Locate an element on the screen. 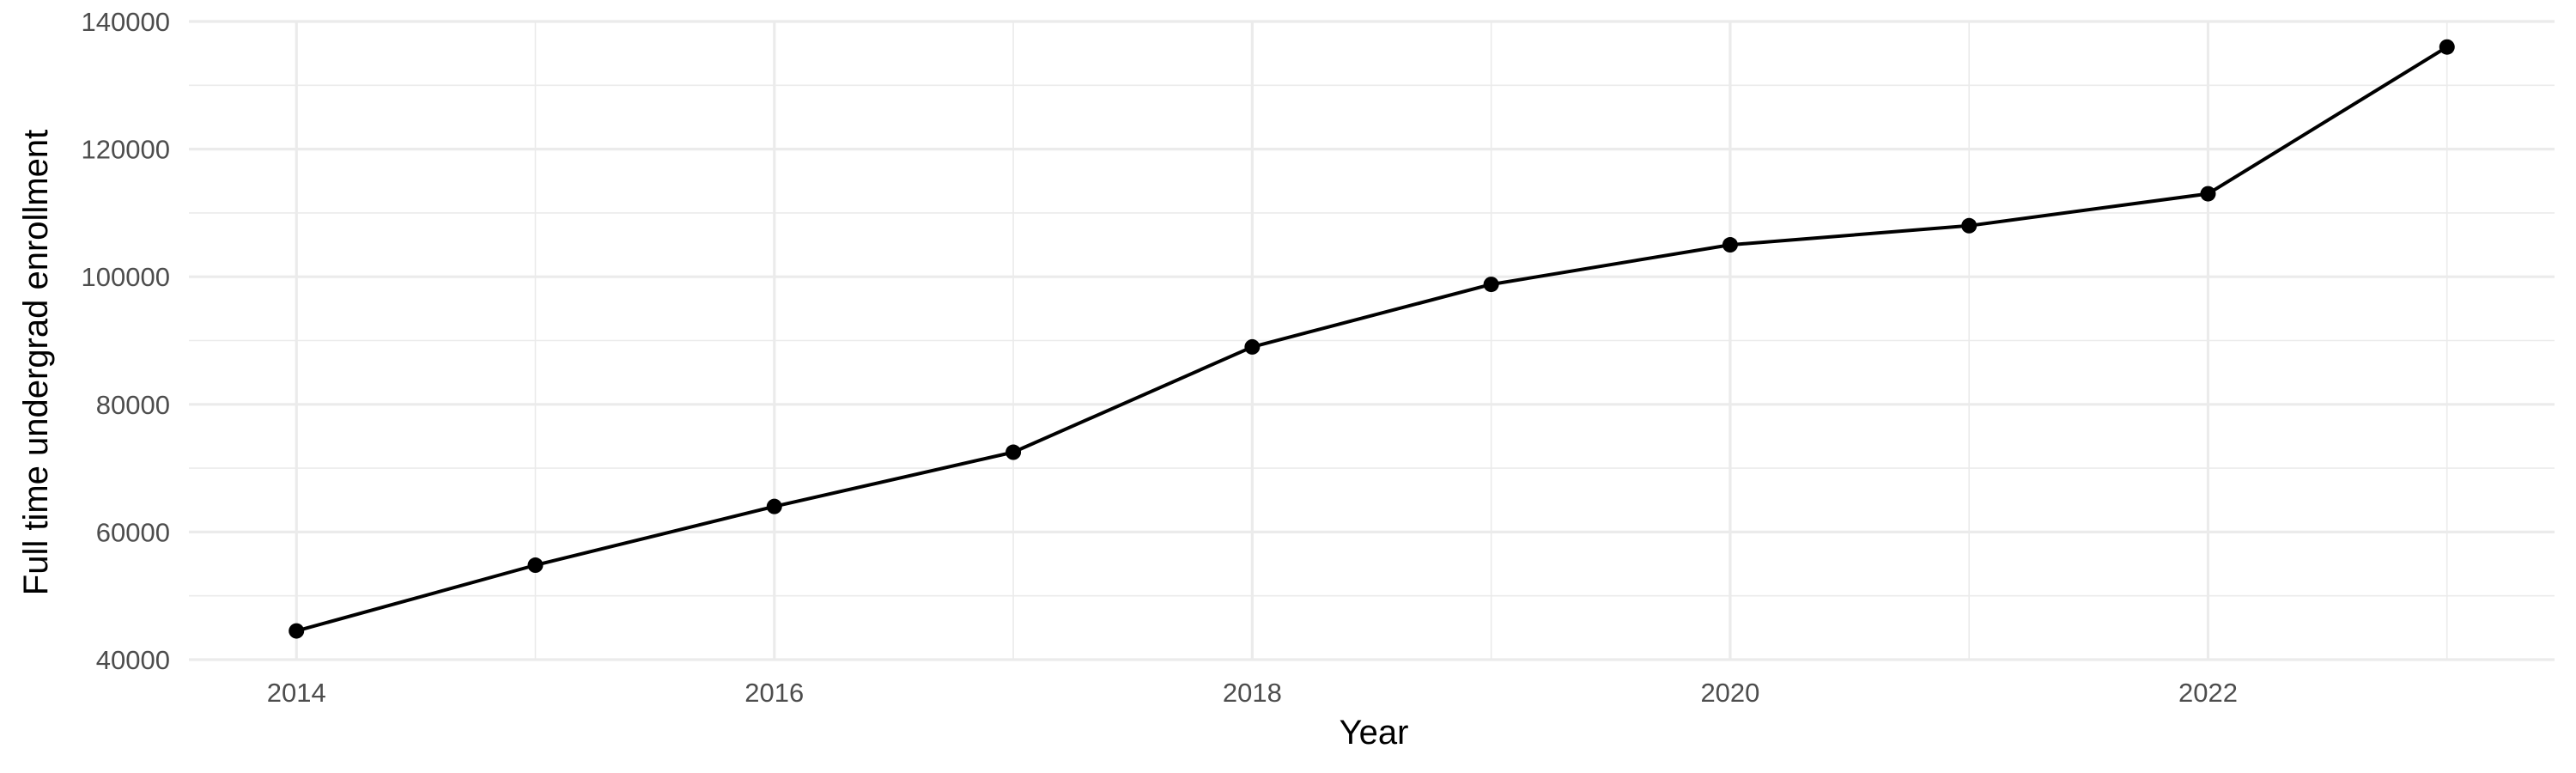 This screenshot has width=2576, height=773. x-tick-label: 2016 is located at coordinates (774, 693).